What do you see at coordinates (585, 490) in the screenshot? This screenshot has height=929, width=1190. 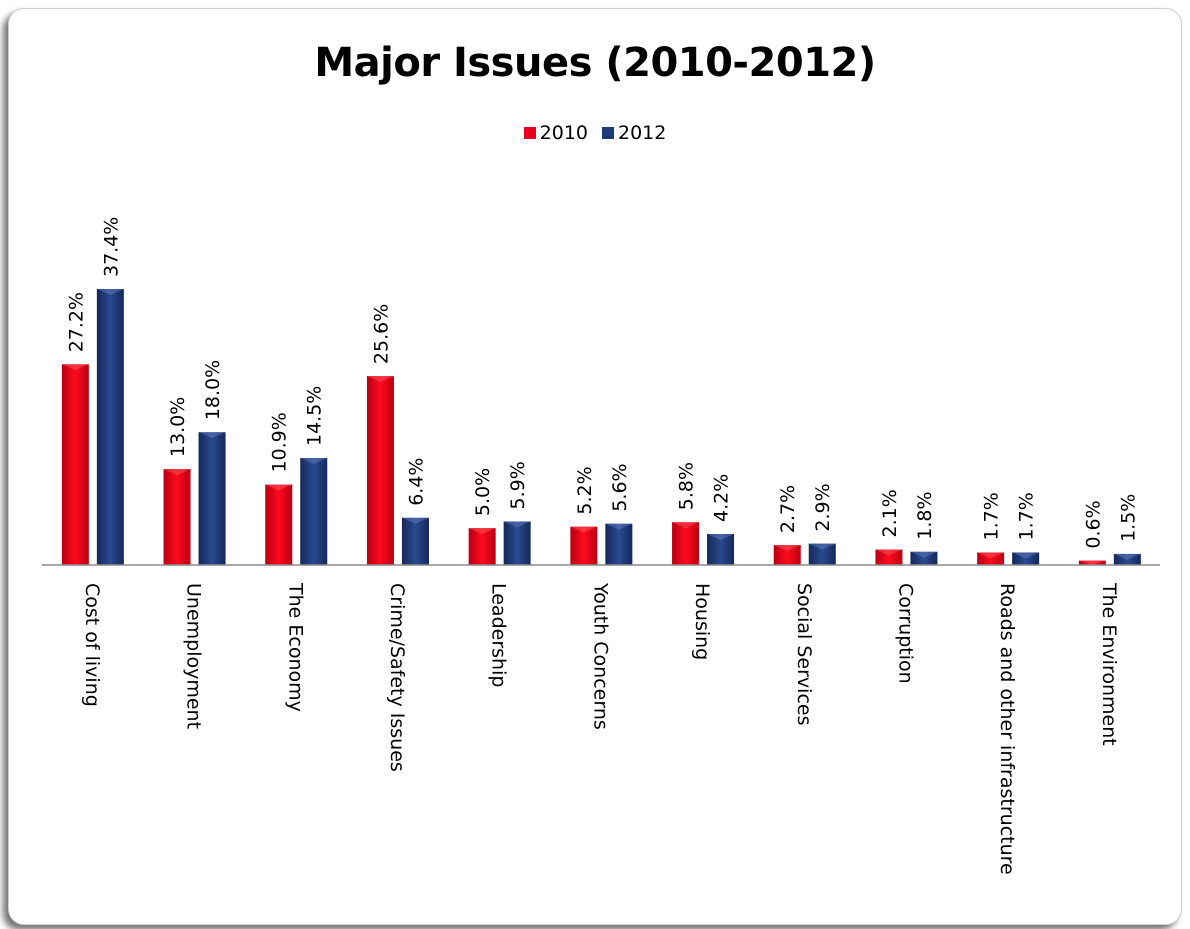 I see `value-label-2010-5: 5.2%` at bounding box center [585, 490].